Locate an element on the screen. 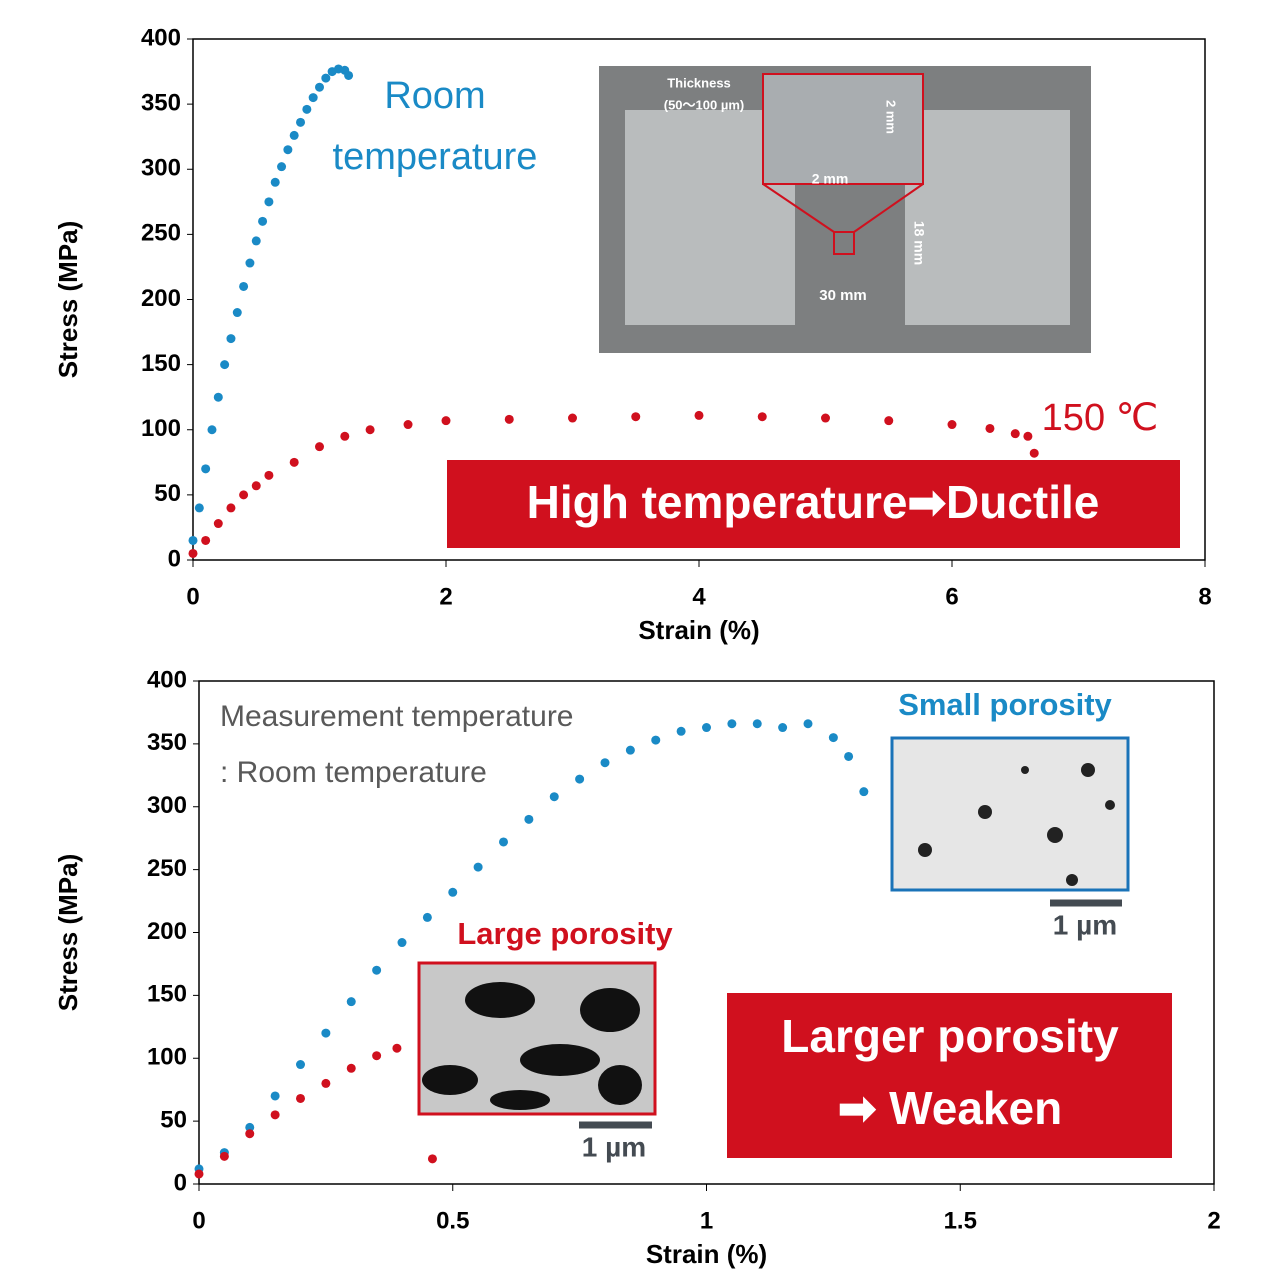 This screenshot has width=1280, height=1279. annotation: Larger porosity is located at coordinates (950, 1036).